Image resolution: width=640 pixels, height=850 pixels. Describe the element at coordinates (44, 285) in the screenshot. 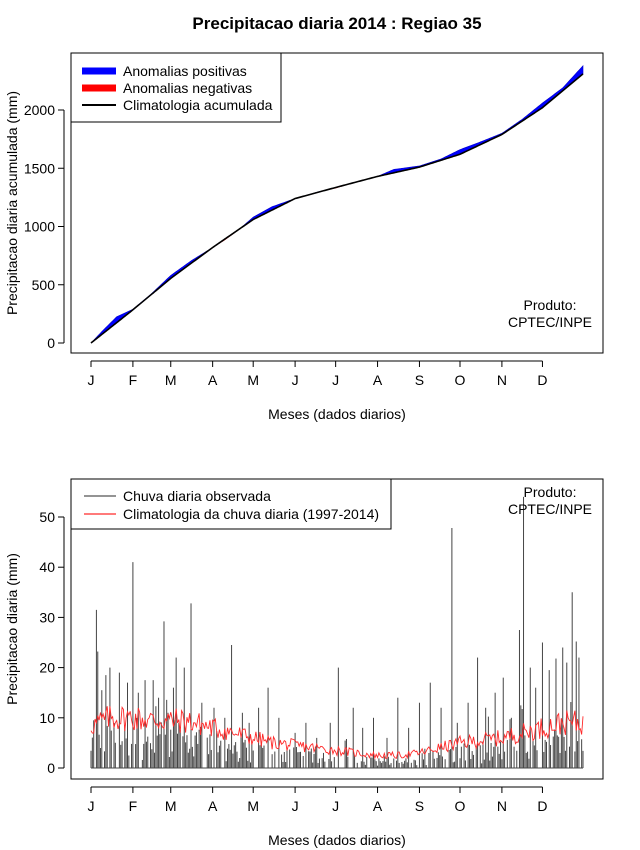

I see `y-tick-label: 500` at that location.